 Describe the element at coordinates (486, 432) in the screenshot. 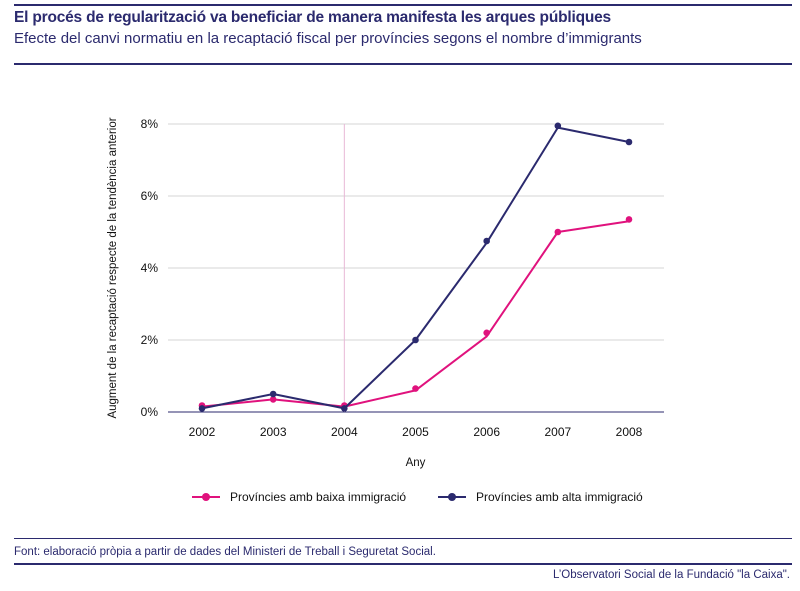

I see `x-tick-label: 2006` at that location.